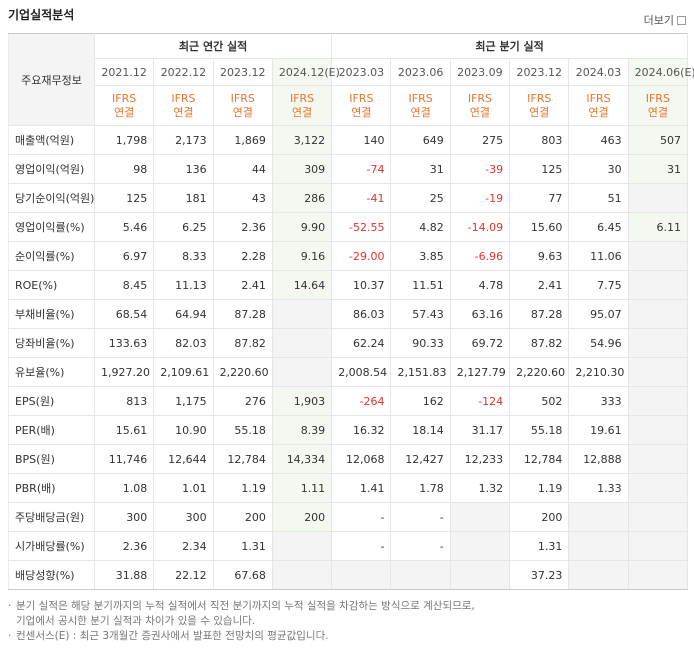  Describe the element at coordinates (302, 459) in the screenshot. I see `value-cell: 14,334` at that location.